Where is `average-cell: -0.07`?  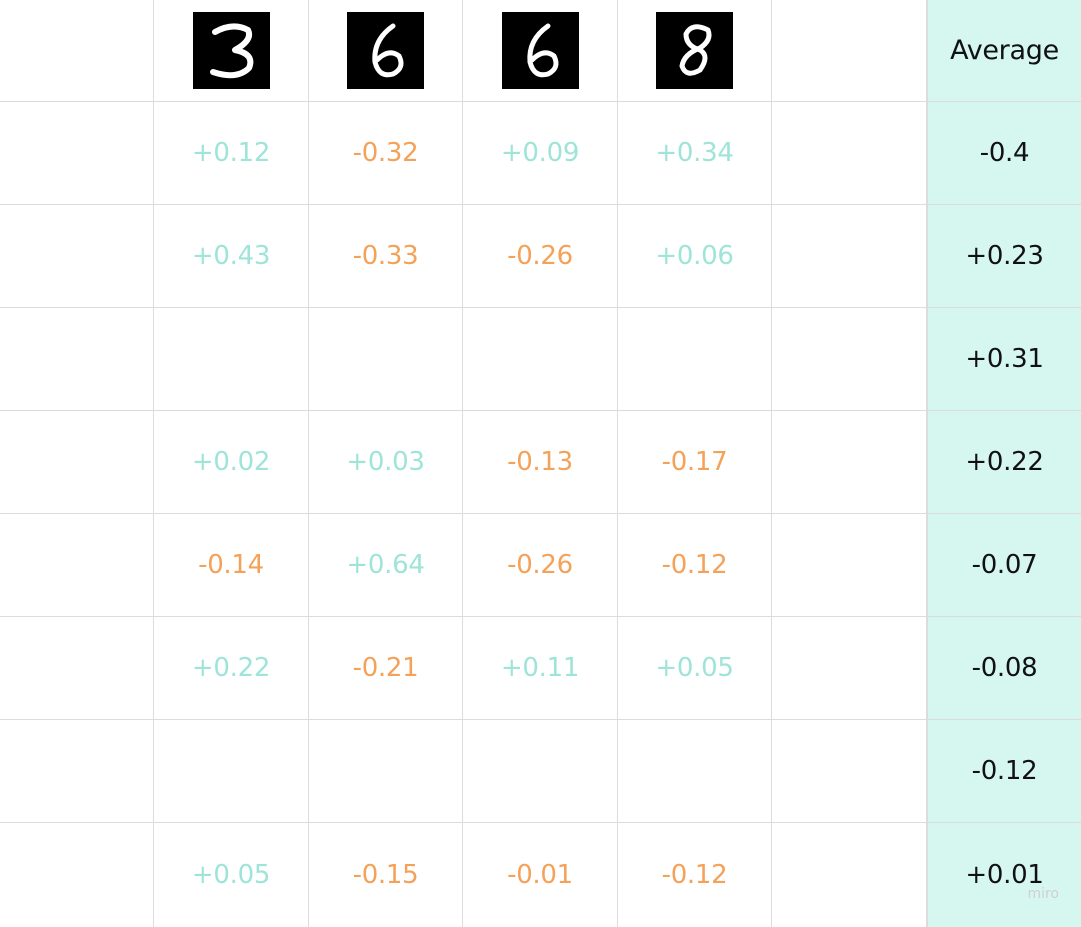
average-cell: -0.07 is located at coordinates (1004, 565).